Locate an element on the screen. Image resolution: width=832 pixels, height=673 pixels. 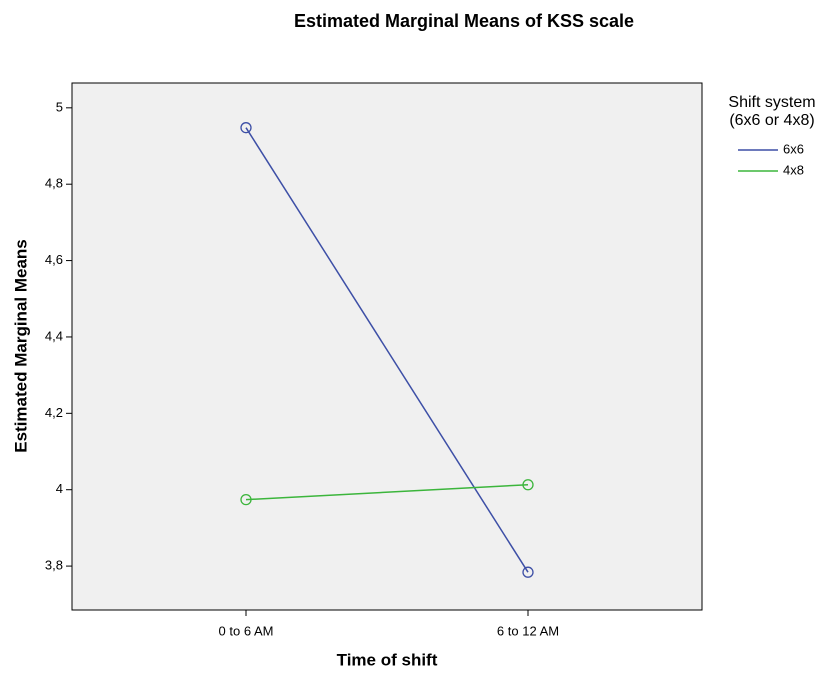
y-tick-label: 5 is located at coordinates (59, 106).